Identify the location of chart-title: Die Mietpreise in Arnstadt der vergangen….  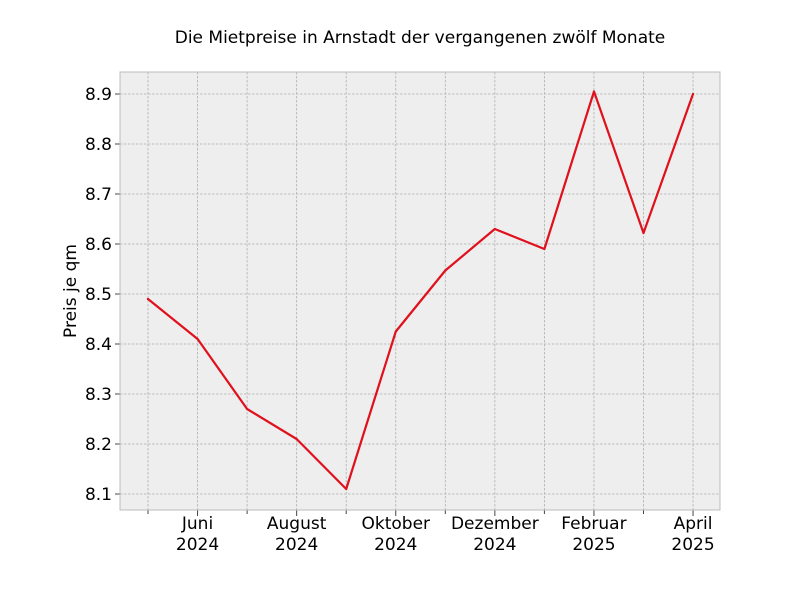
(420, 38).